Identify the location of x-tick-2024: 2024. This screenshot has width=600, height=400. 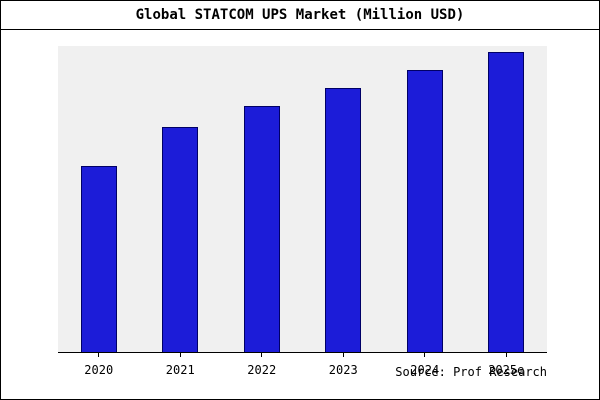
(425, 365).